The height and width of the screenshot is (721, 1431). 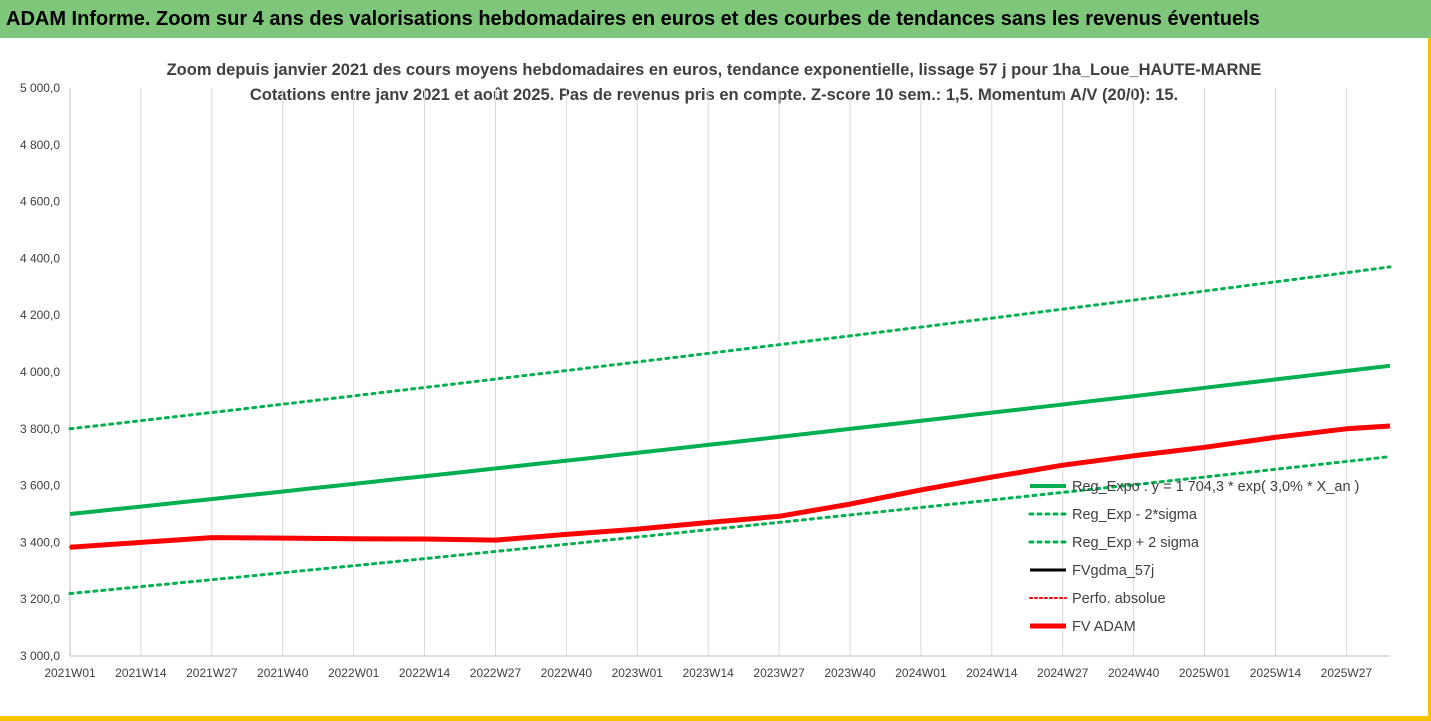 I want to click on right-accent-border, so click(x=1429, y=379).